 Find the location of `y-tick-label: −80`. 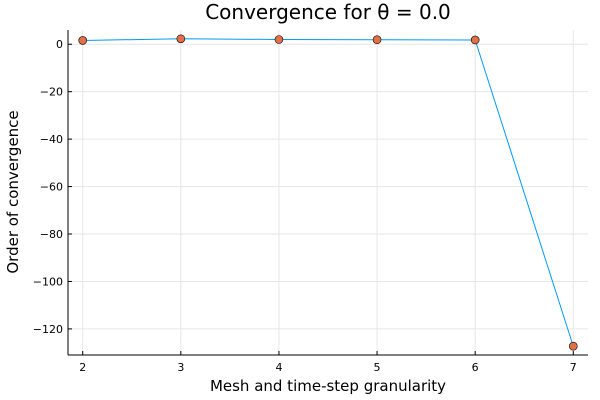

y-tick-label: −80 is located at coordinates (51, 234).